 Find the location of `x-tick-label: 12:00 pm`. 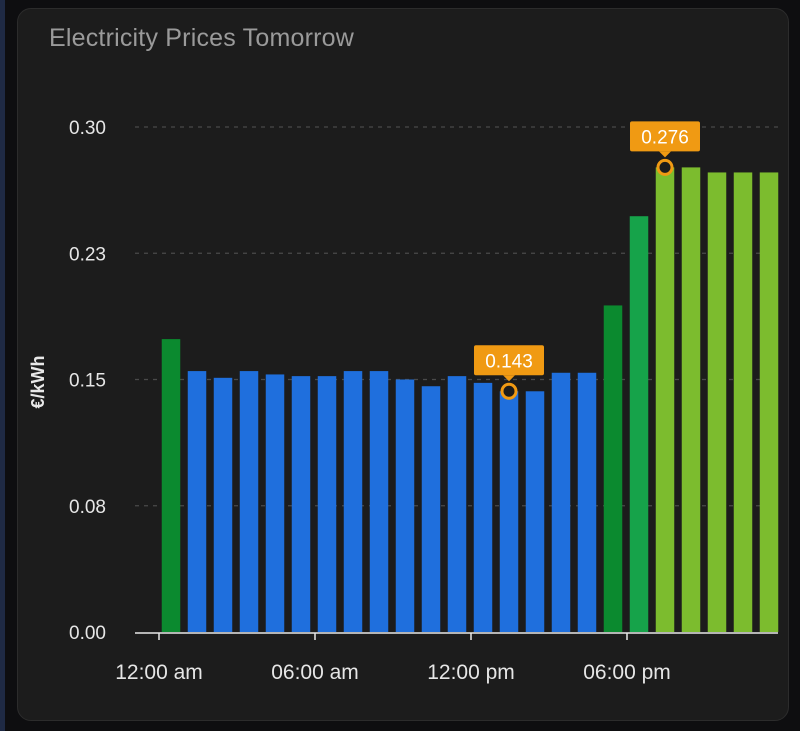

x-tick-label: 12:00 pm is located at coordinates (471, 672).